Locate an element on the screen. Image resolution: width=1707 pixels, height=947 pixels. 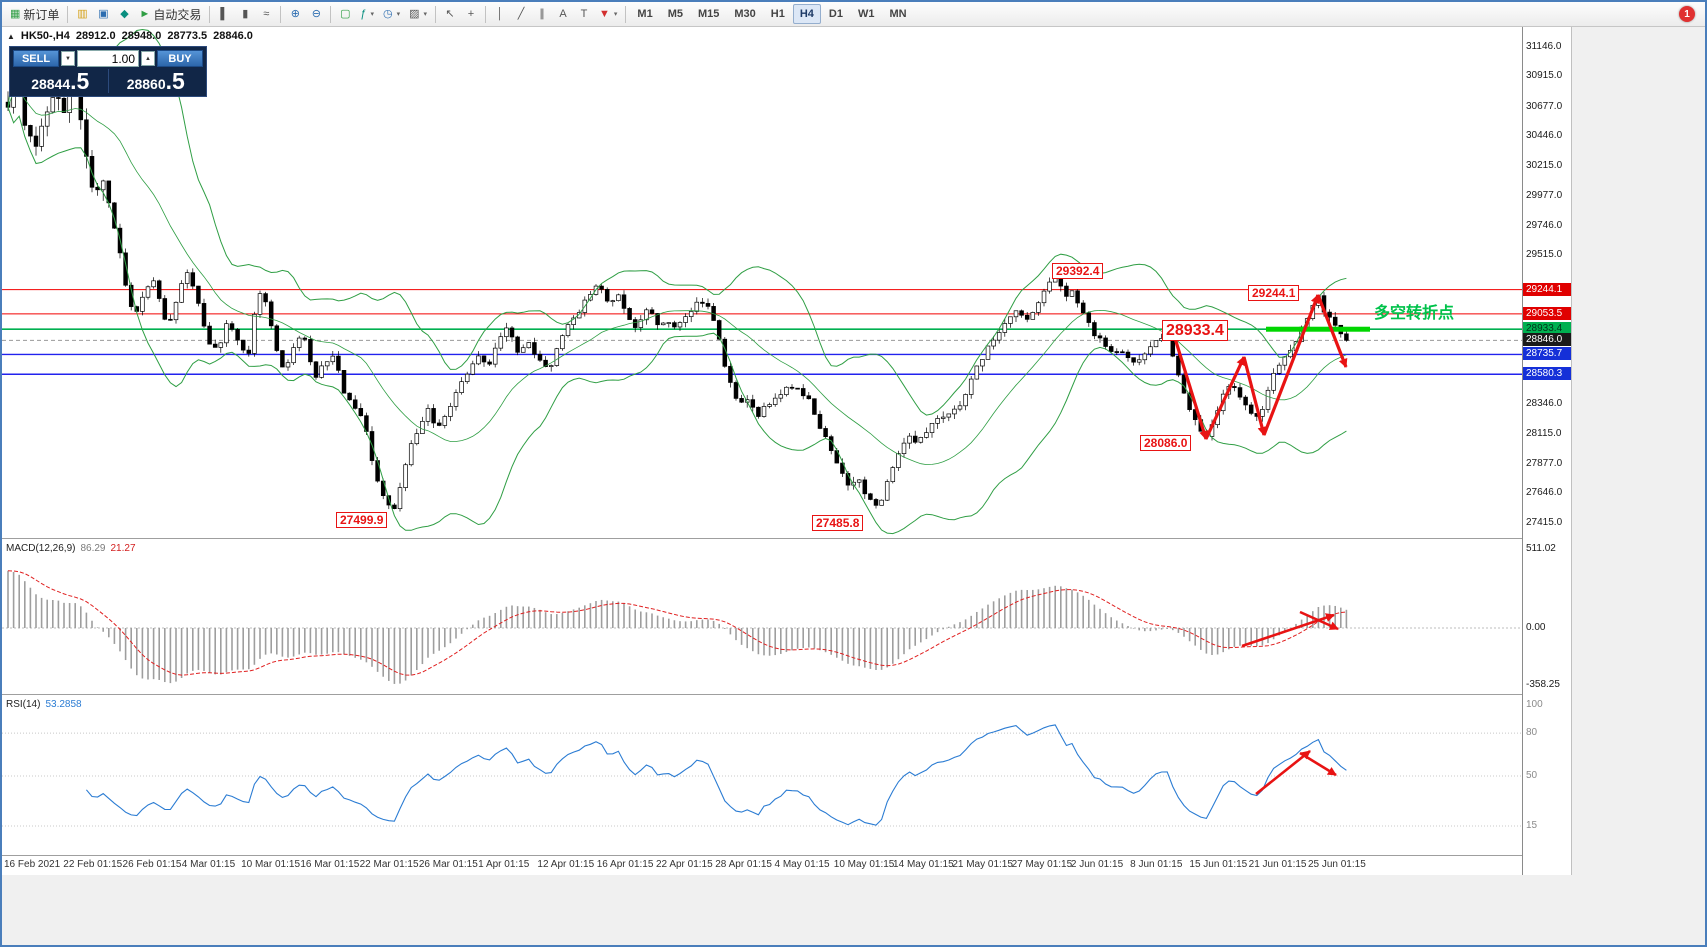
navigator-button: ◆ is located at coordinates (124, 14).